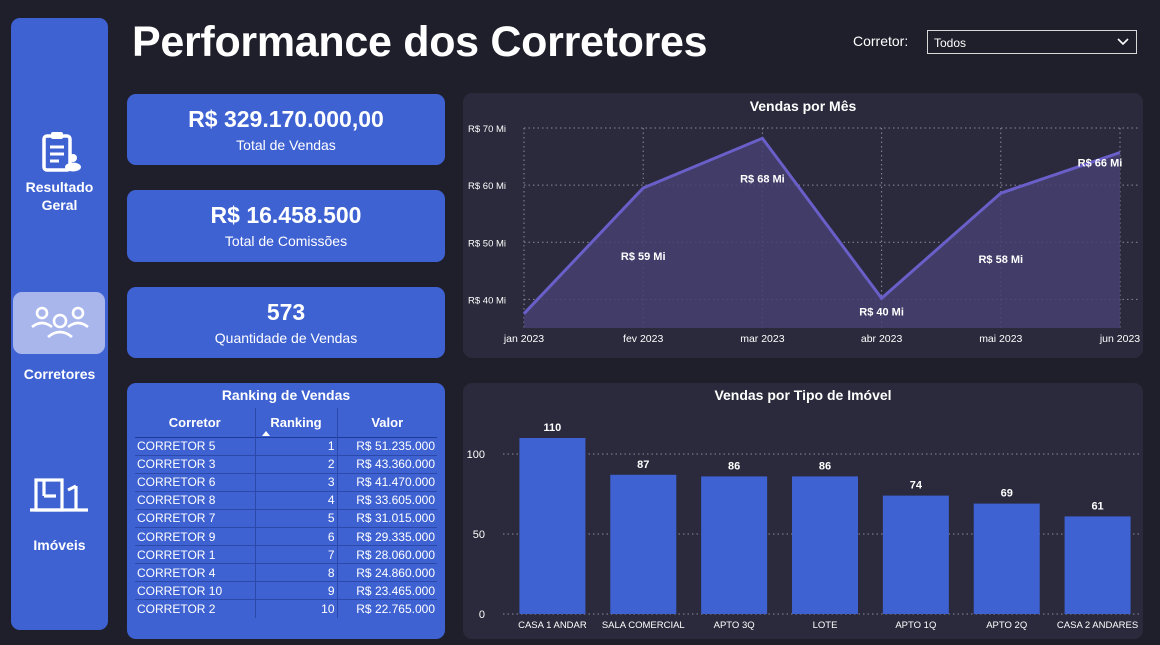 The height and width of the screenshot is (645, 1160). Describe the element at coordinates (295, 590) in the screenshot. I see `cell-ranking: 9` at that location.